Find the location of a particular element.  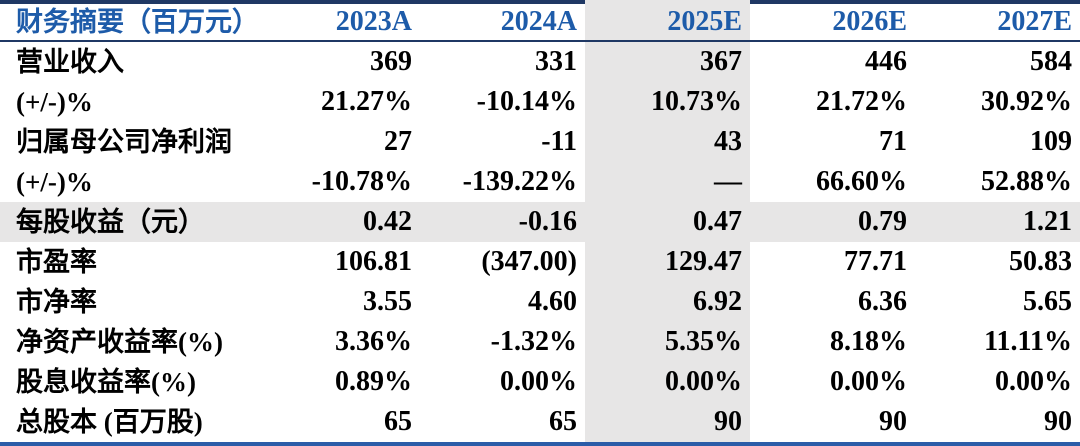

header-row: 财务摘要（百万元） 2023A 2024A 2025E 2026E 2027E is located at coordinates (540, 21).